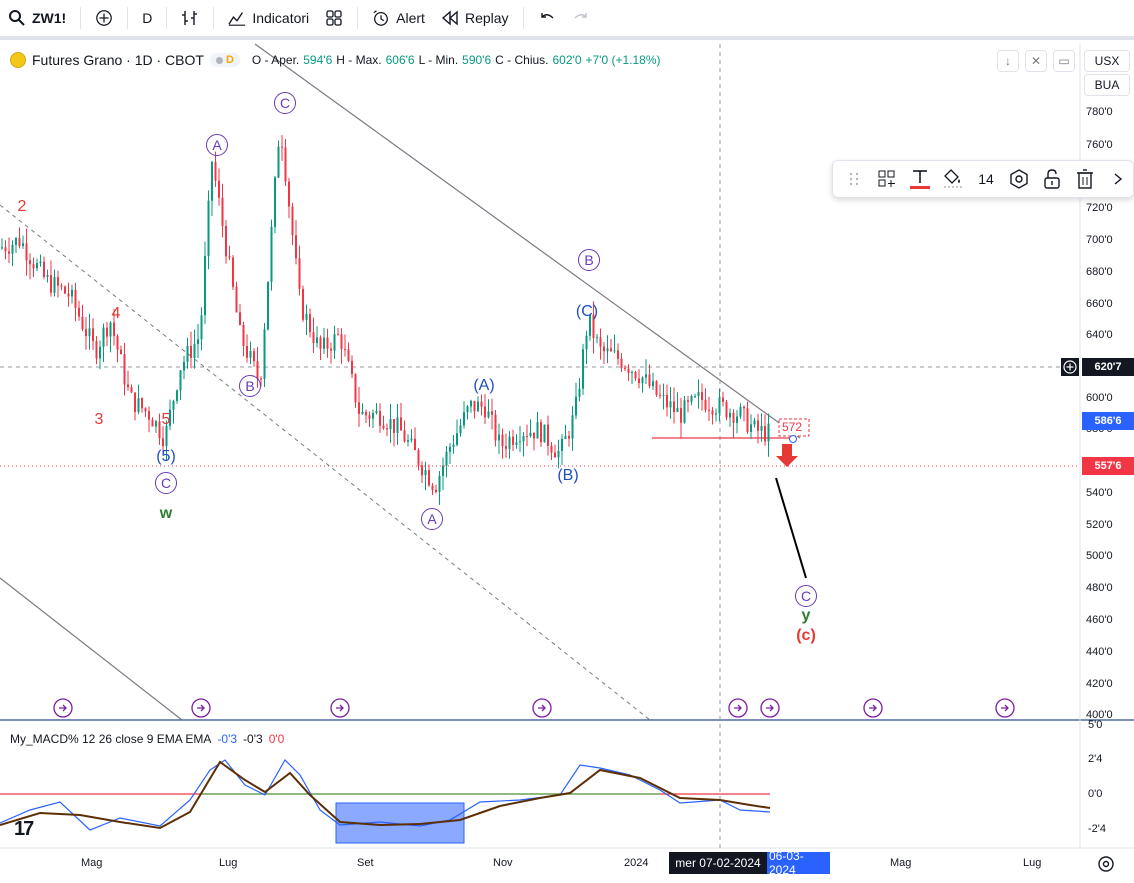 This screenshot has width=1134, height=883. I want to click on wave-label-w5-paren: (5), so click(166, 456).